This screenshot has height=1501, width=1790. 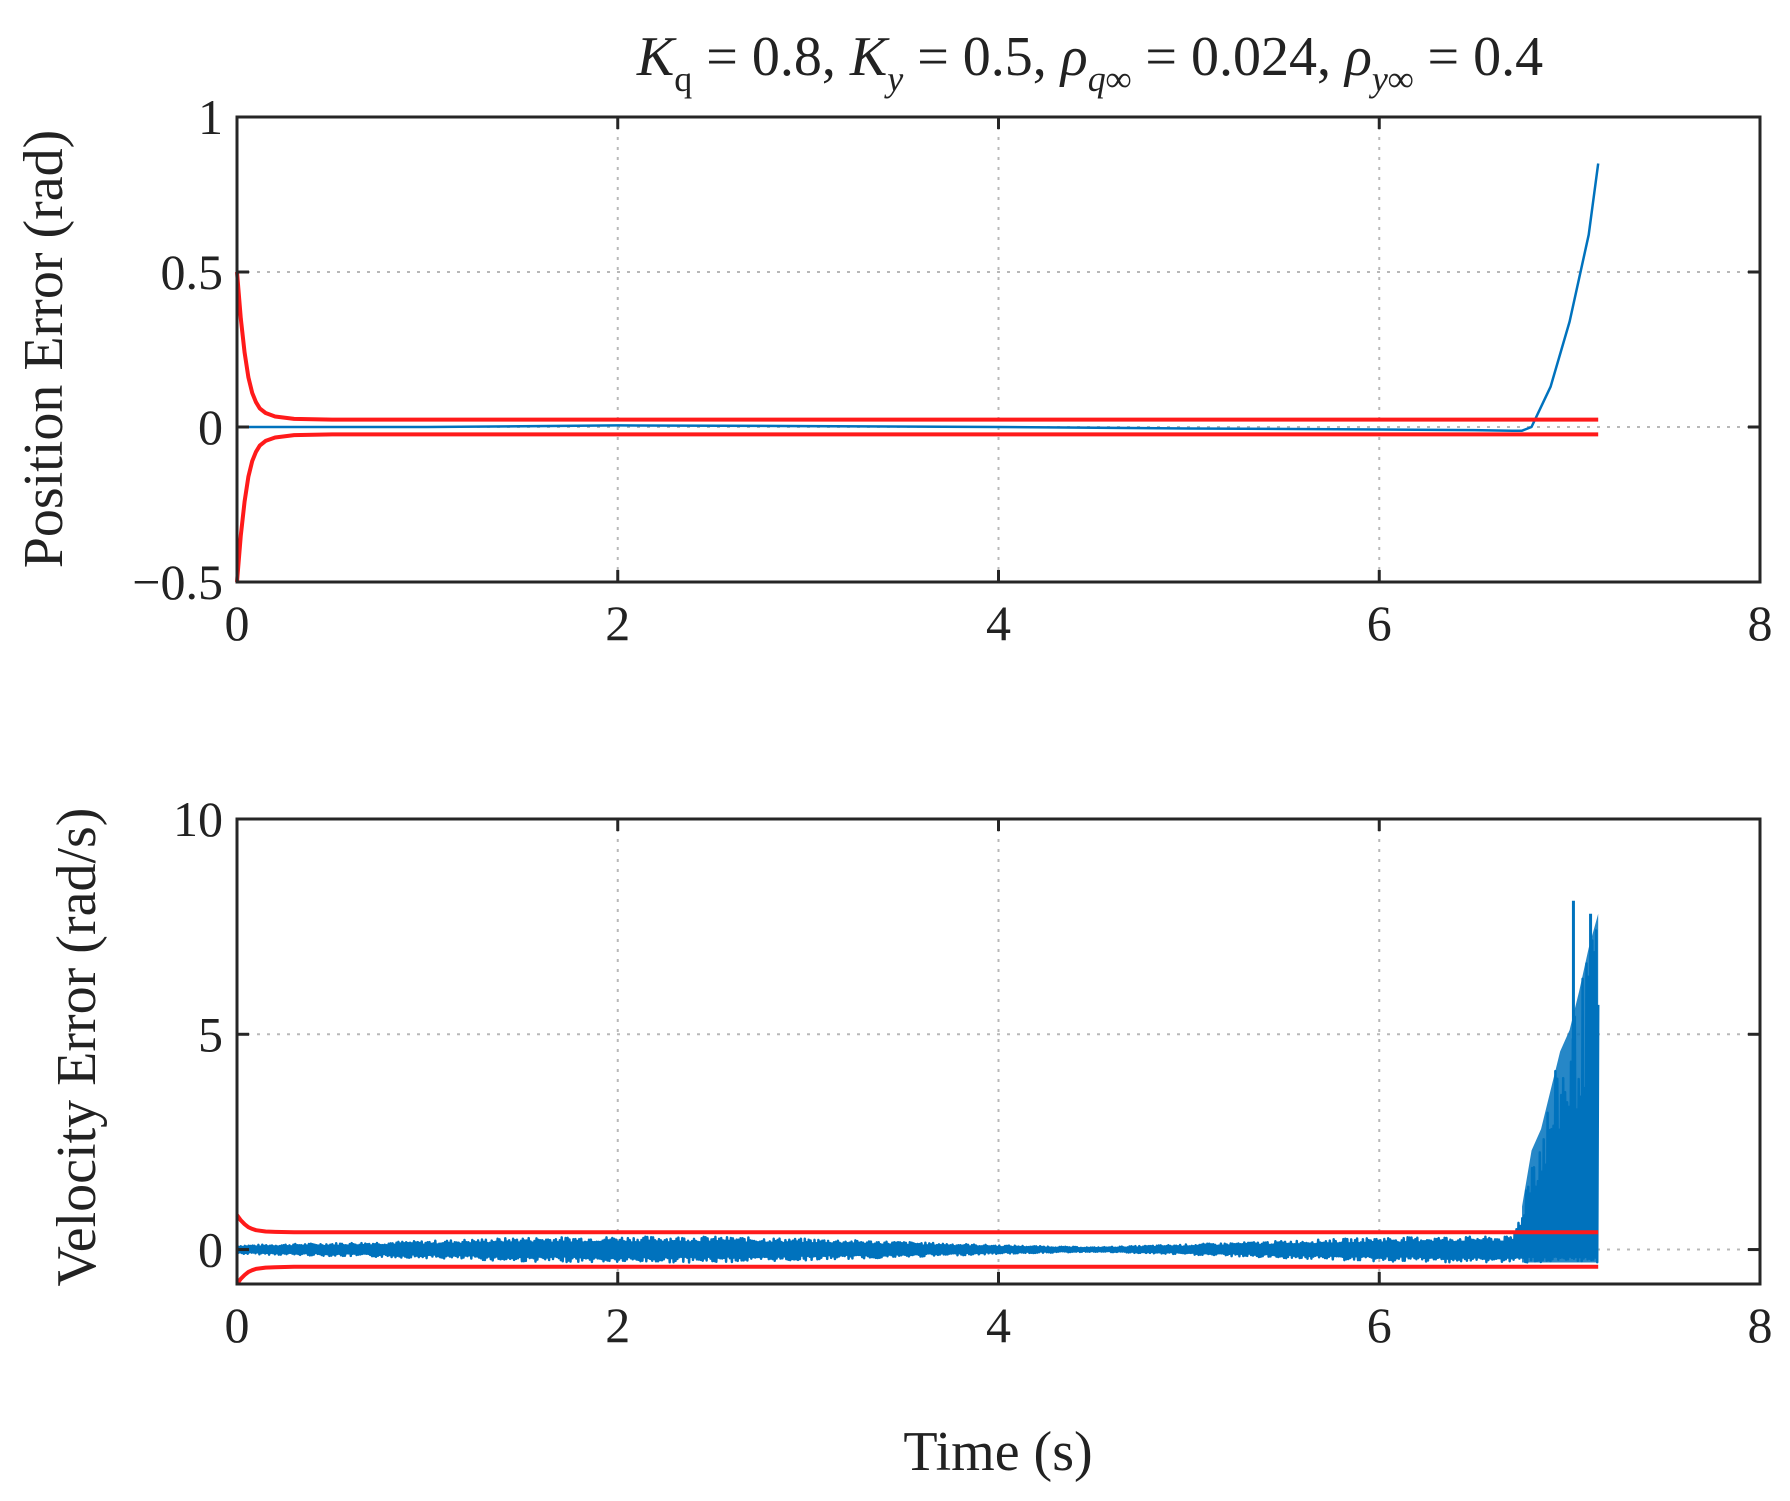 What do you see at coordinates (997, 1452) in the screenshot?
I see `x-axis-label: Time (s)` at bounding box center [997, 1452].